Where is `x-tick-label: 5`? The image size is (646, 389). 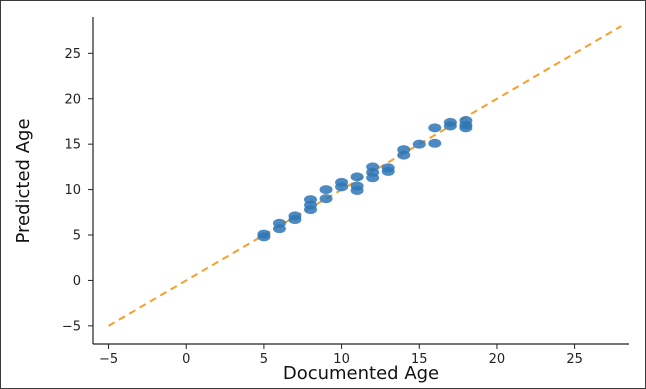
x-tick-label: 5 is located at coordinates (264, 359).